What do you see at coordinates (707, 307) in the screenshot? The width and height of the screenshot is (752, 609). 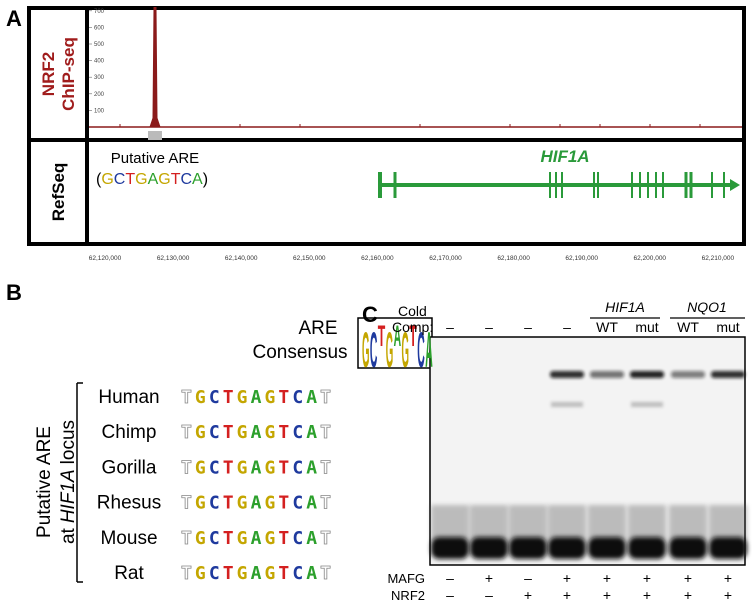 I see `group-label: NQO1` at bounding box center [707, 307].